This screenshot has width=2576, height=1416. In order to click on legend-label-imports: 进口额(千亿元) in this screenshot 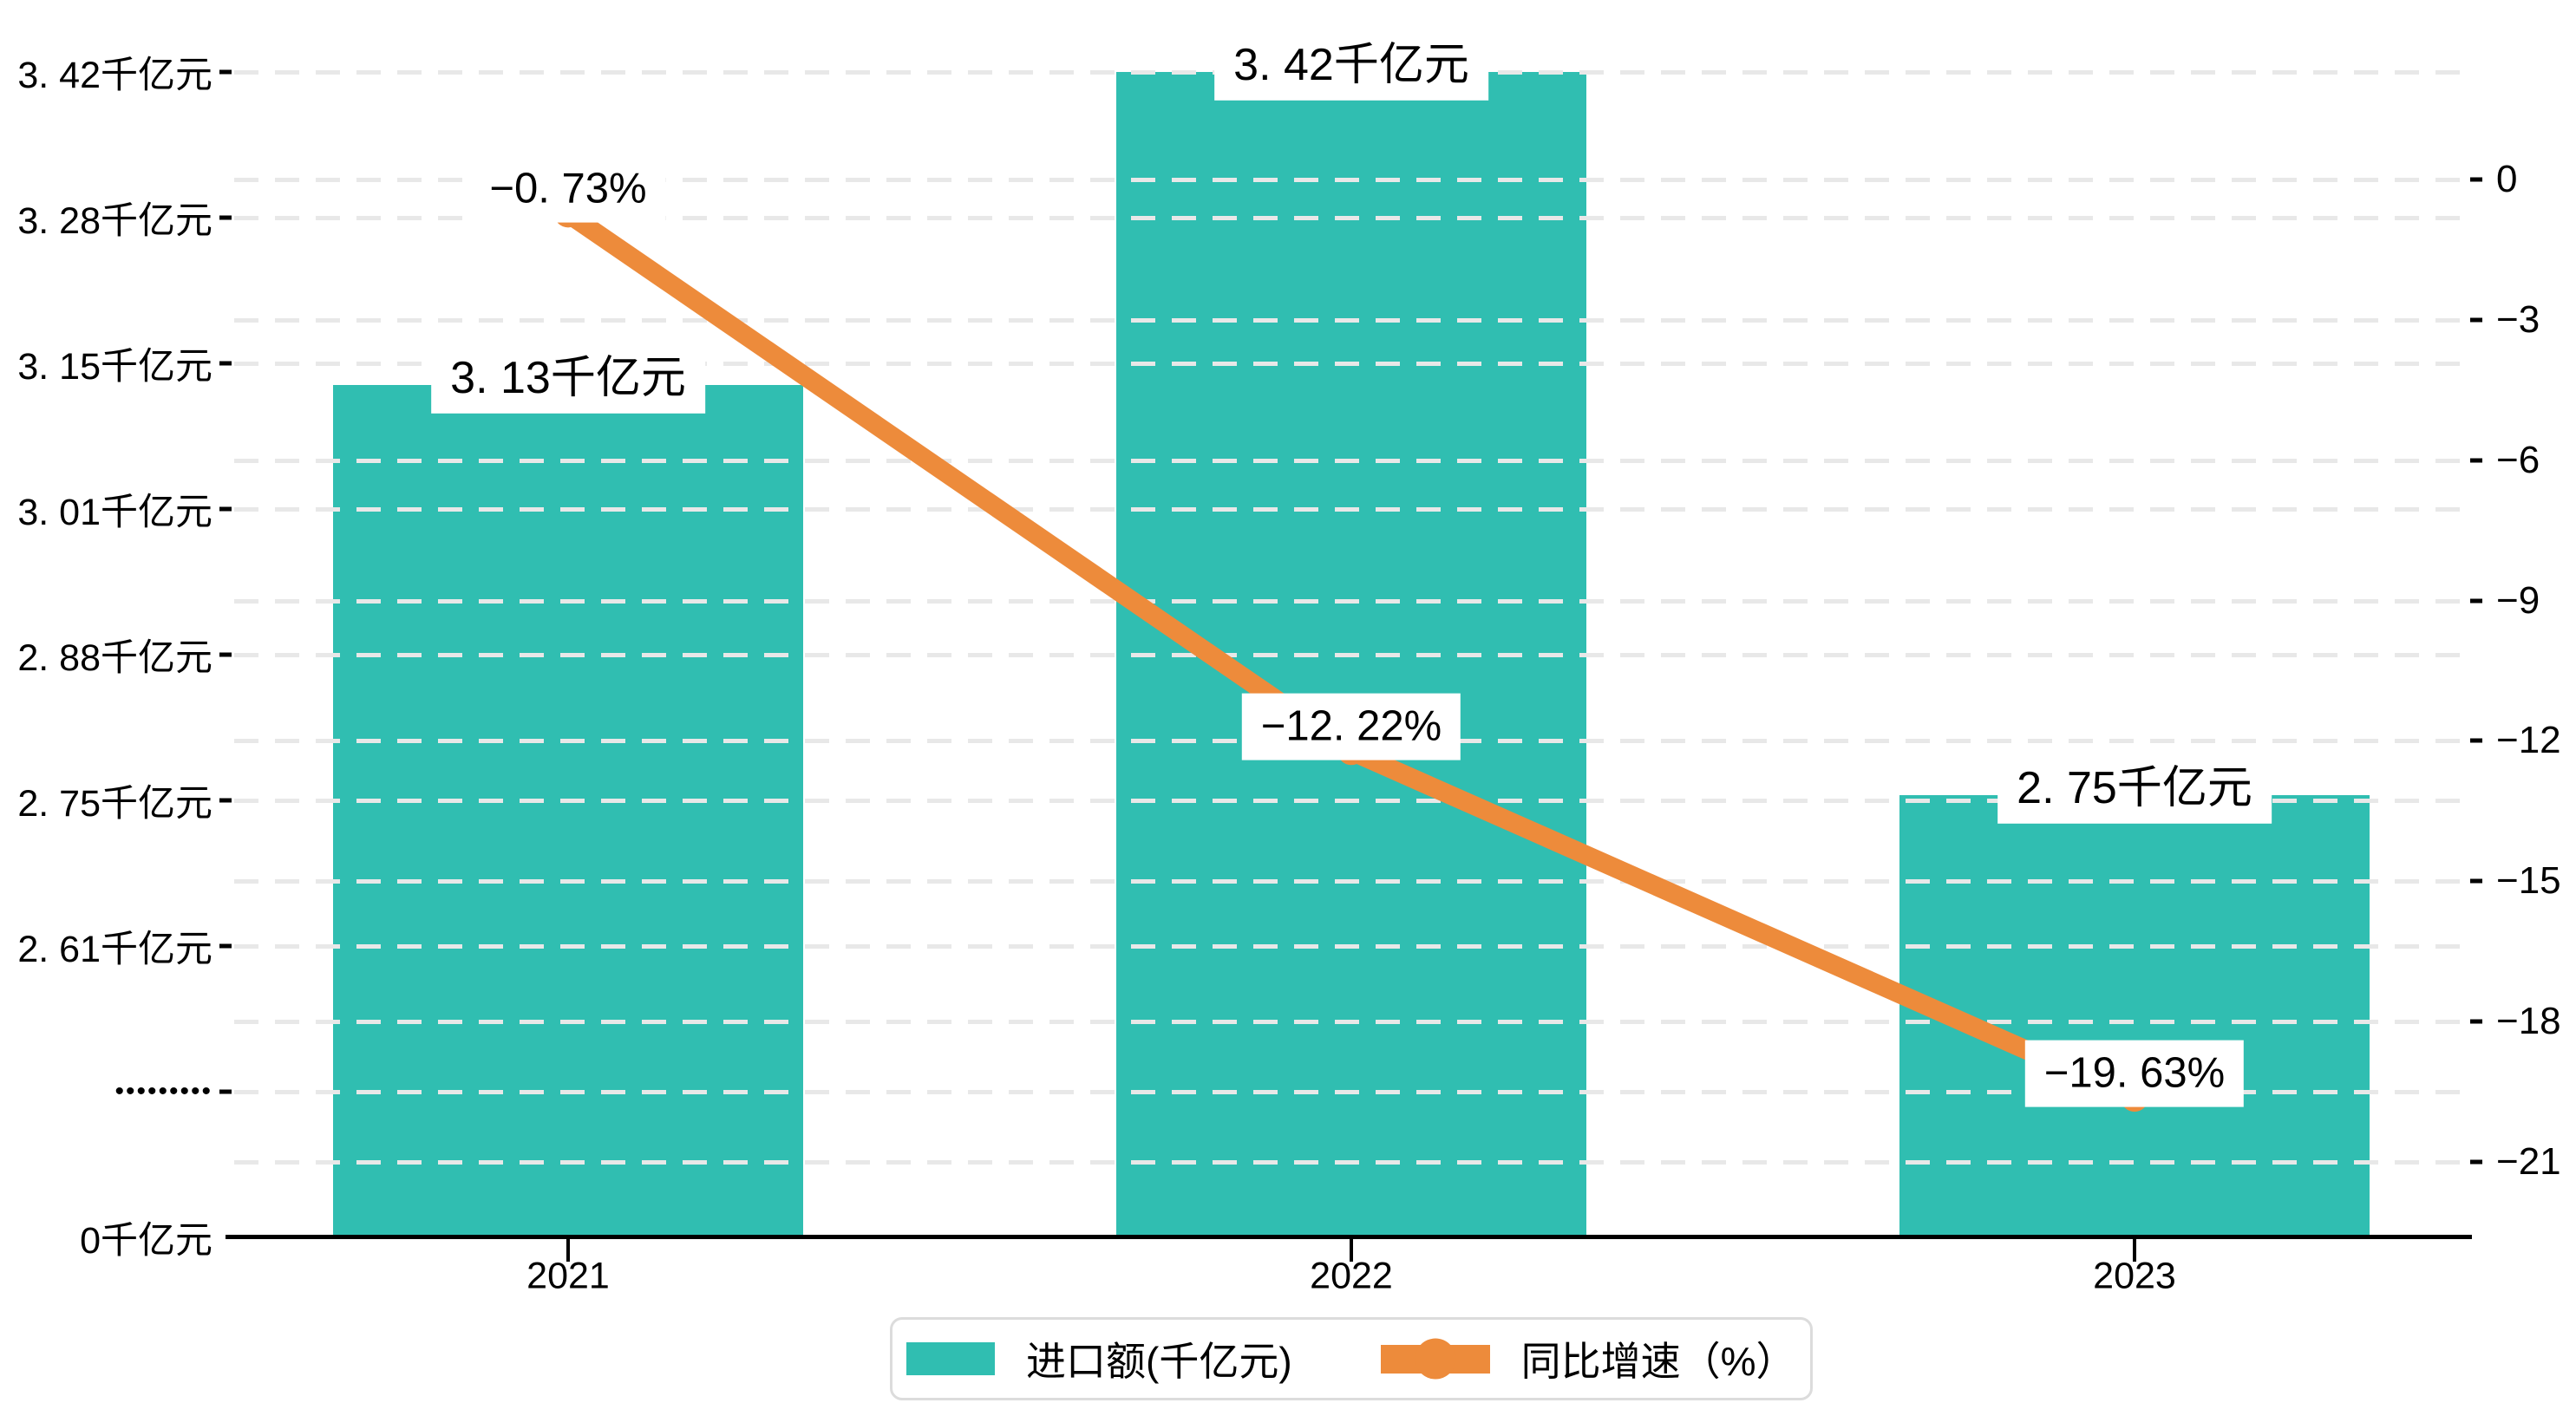, I will do `click(1159, 1361)`.